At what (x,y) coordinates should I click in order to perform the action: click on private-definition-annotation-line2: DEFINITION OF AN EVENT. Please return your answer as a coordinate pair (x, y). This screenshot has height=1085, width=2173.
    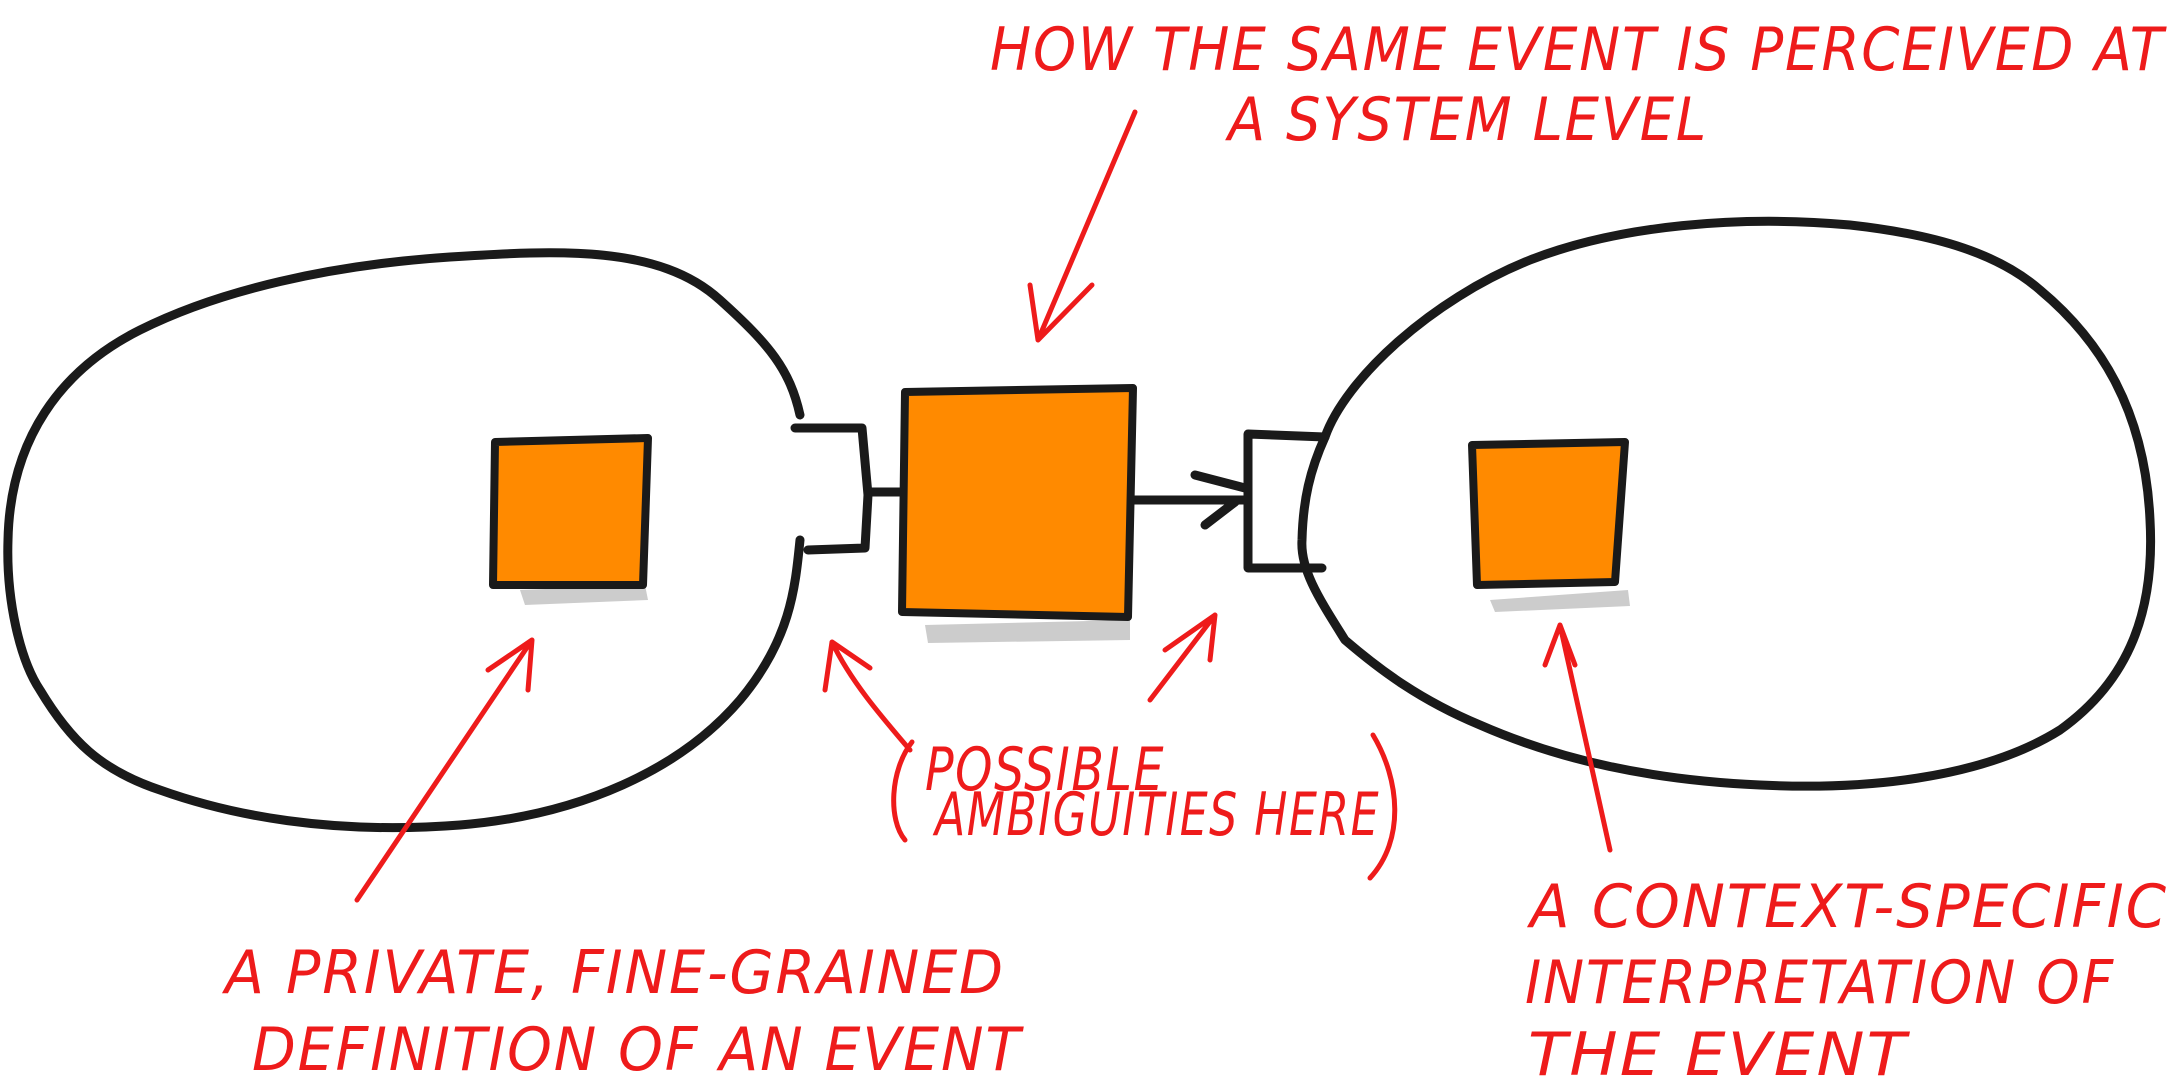
    Looking at the image, I should click on (638, 1050).